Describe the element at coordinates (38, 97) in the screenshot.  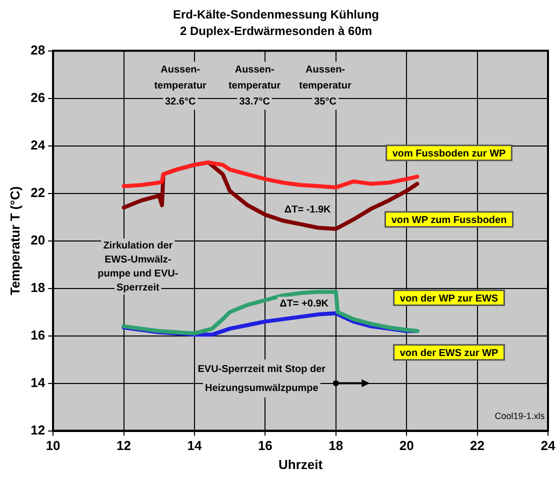
I see `y-tick-label: 26` at that location.